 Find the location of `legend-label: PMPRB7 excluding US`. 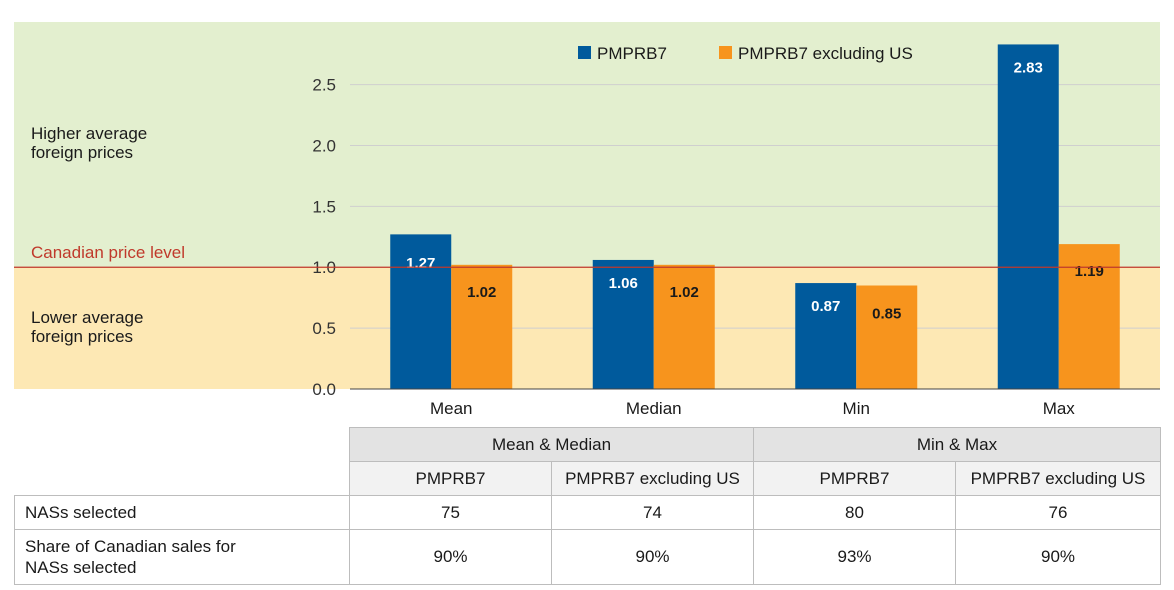

legend-label: PMPRB7 excluding US is located at coordinates (825, 53).